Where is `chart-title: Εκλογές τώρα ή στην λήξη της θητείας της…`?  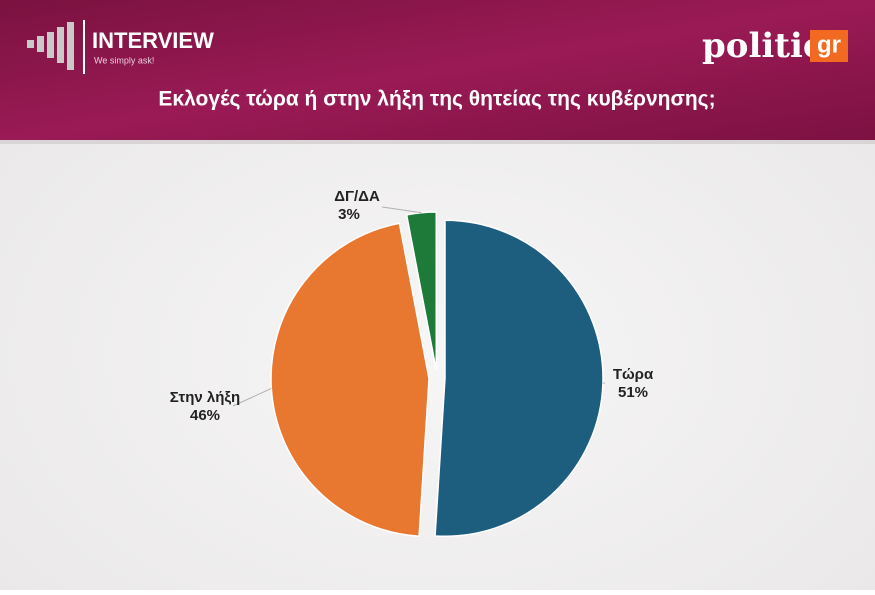
chart-title: Εκλογές τώρα ή στην λήξη της θητείας της… is located at coordinates (436, 99).